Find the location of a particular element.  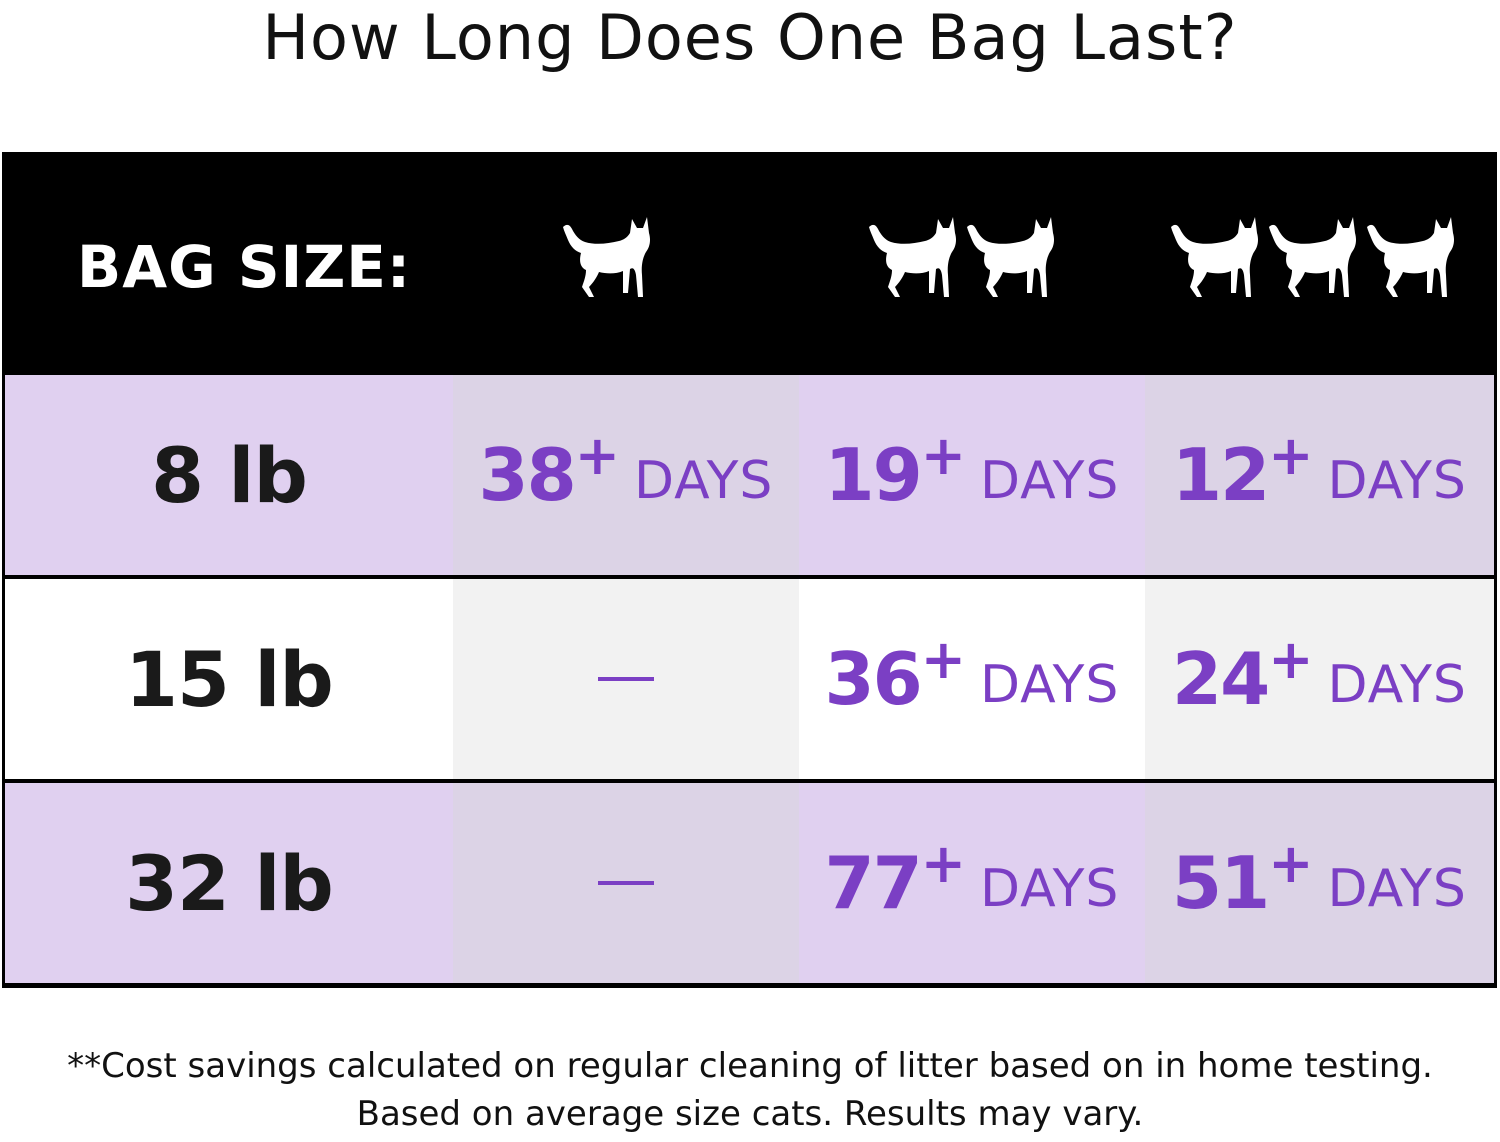

duration-cell: 24 + DAYS is located at coordinates (1319, 679).